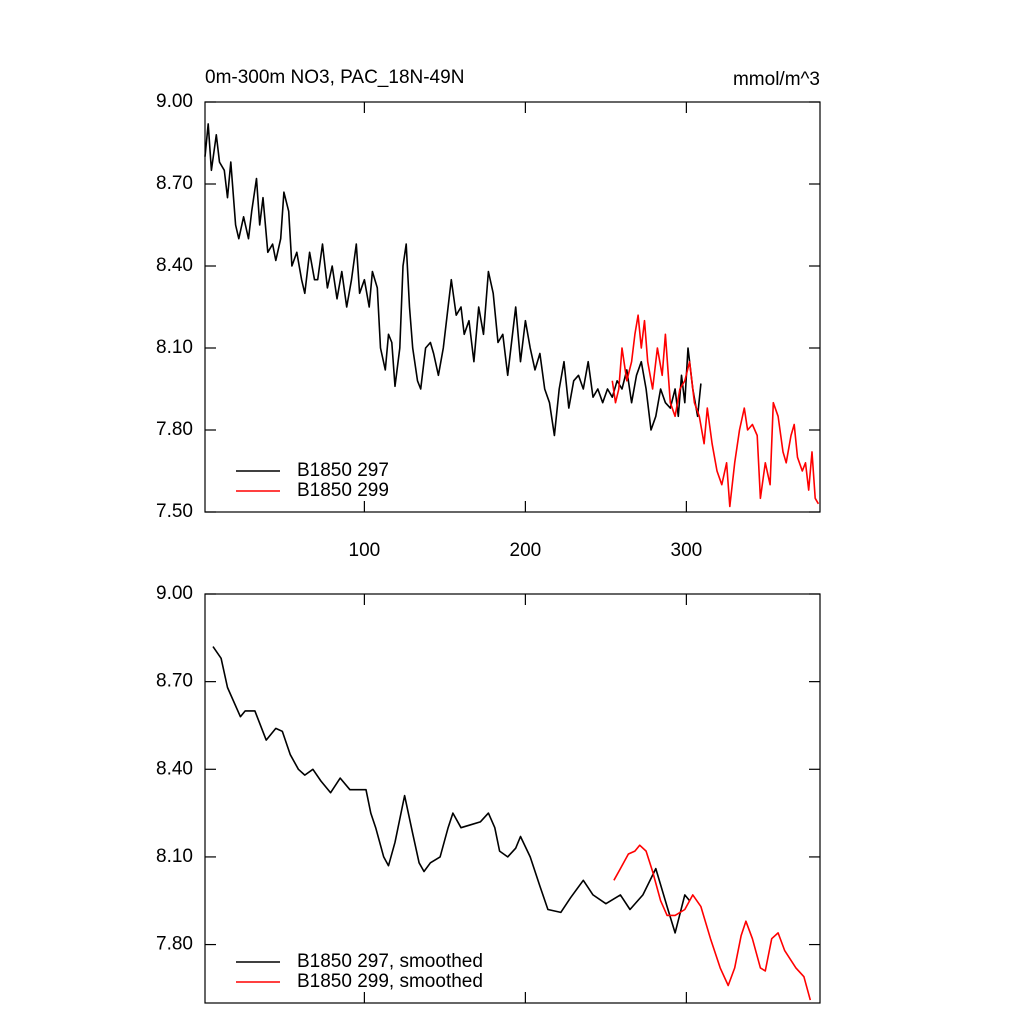  Describe the element at coordinates (343, 490) in the screenshot. I see `legend-label: B1850 299` at that location.